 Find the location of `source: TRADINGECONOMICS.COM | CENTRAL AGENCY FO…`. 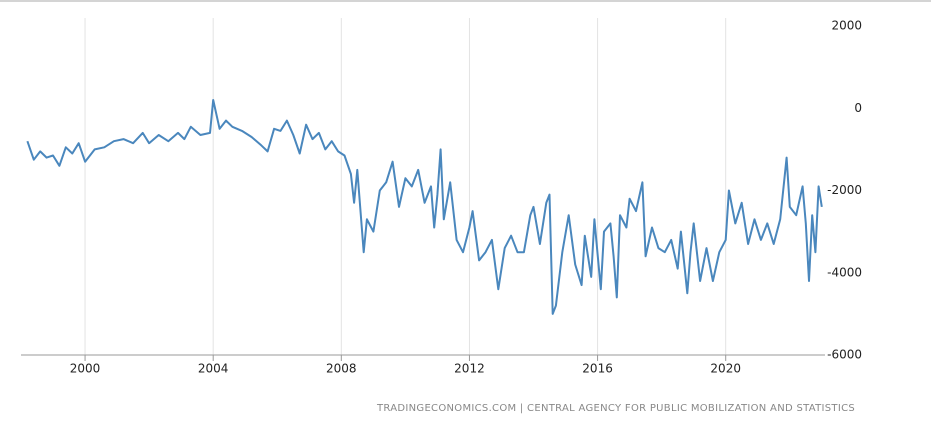

source: TRADINGECONOMICS.COM | CENTRAL AGENCY FO… is located at coordinates (615, 408).